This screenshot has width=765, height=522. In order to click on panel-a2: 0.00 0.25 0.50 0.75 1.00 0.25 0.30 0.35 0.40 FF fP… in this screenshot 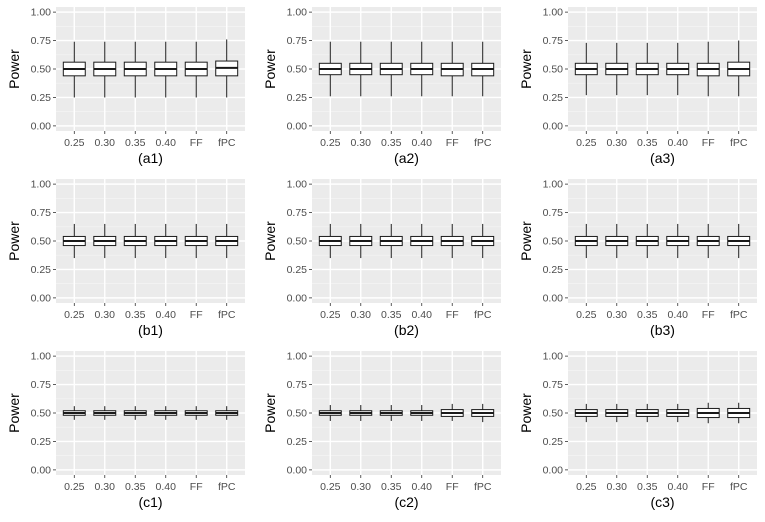, I will do `click(381, 86)`.